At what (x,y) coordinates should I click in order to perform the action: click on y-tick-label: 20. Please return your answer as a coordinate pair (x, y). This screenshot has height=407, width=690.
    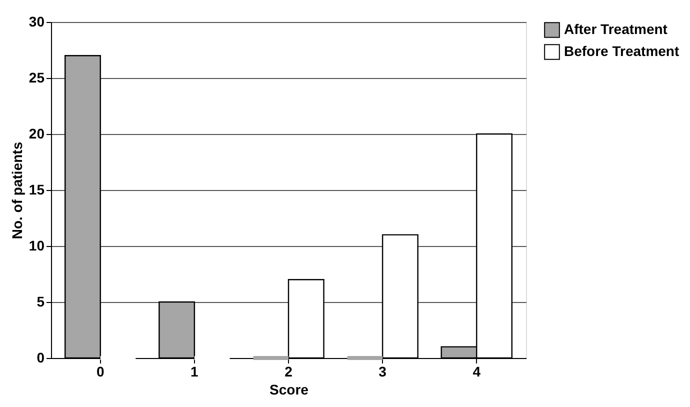
    Looking at the image, I should click on (36, 134).